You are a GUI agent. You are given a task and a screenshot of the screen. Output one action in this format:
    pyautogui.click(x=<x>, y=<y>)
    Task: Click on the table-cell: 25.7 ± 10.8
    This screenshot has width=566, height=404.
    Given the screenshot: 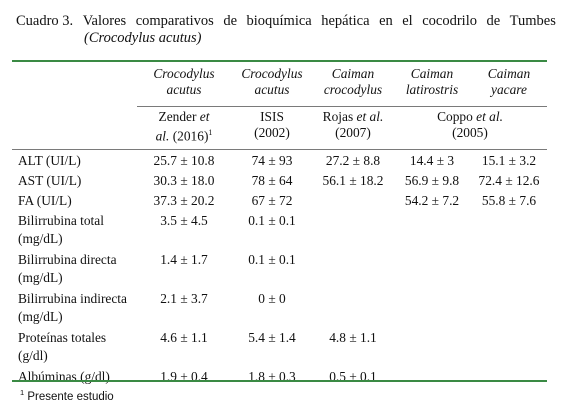 What is the action you would take?
    pyautogui.click(x=184, y=160)
    